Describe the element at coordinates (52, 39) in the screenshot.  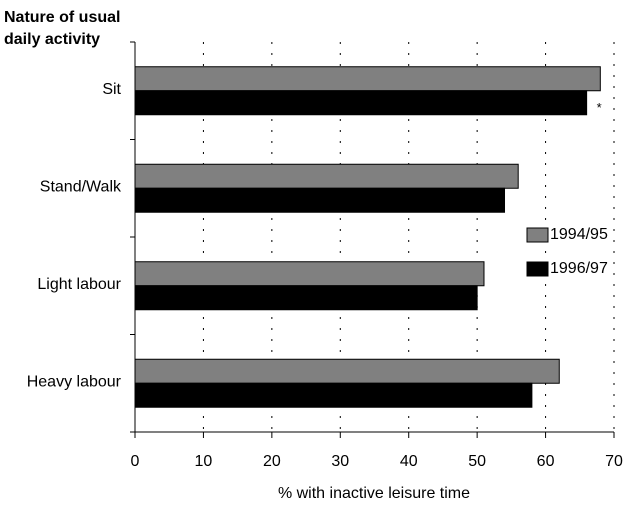
I see `y-axis-label: daily activity` at that location.